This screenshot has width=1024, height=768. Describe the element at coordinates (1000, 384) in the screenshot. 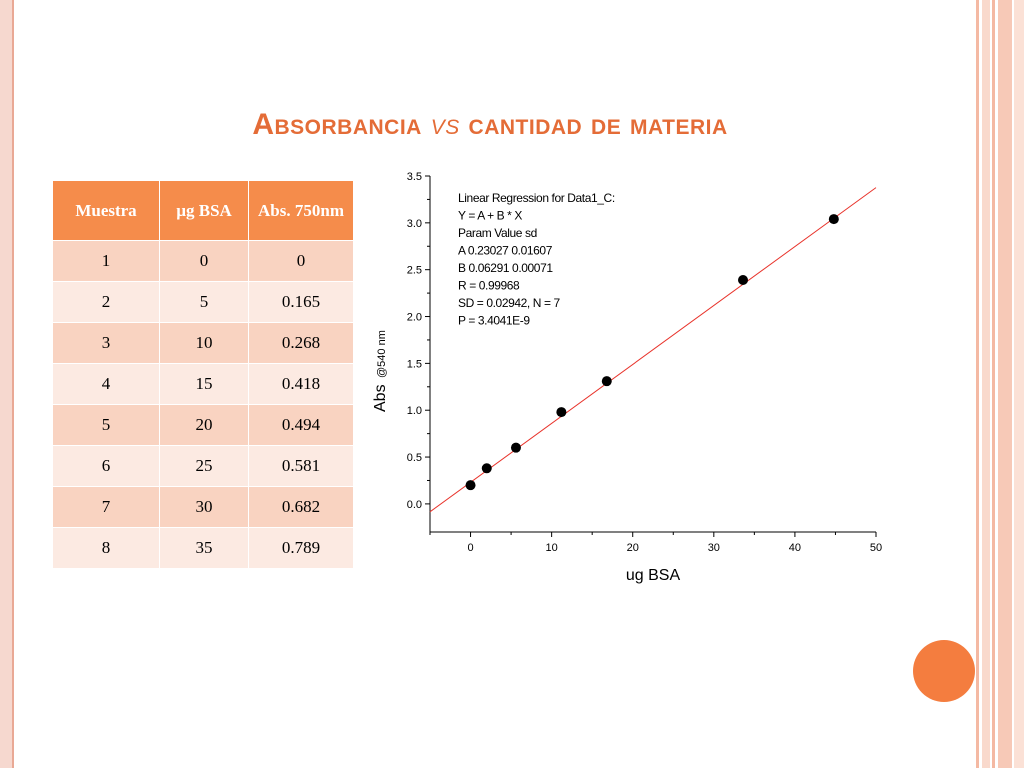

I see `right-stripes-decoration` at that location.